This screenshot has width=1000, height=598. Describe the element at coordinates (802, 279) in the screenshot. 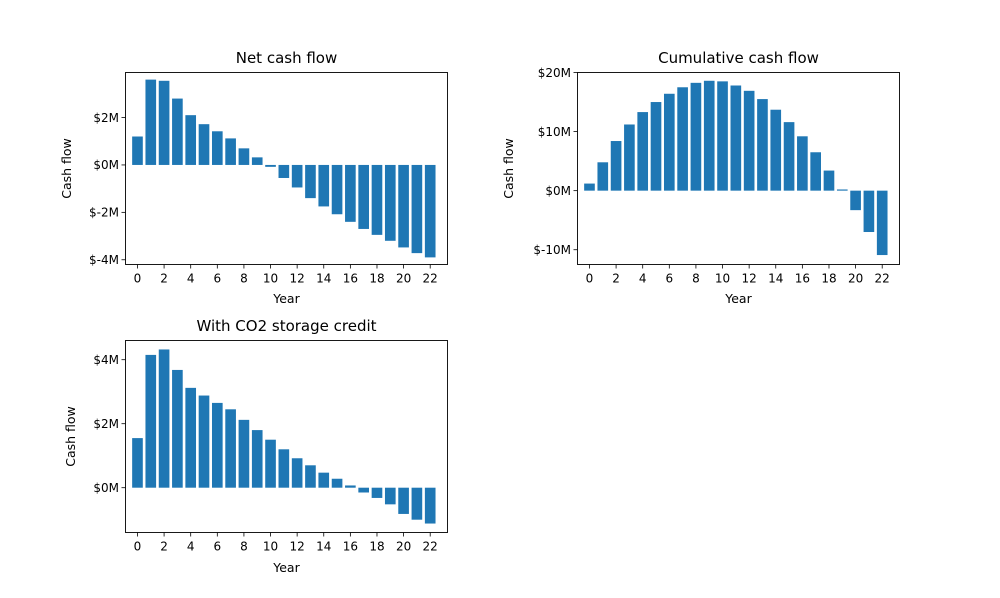

I see `x-tick-label: 16` at that location.